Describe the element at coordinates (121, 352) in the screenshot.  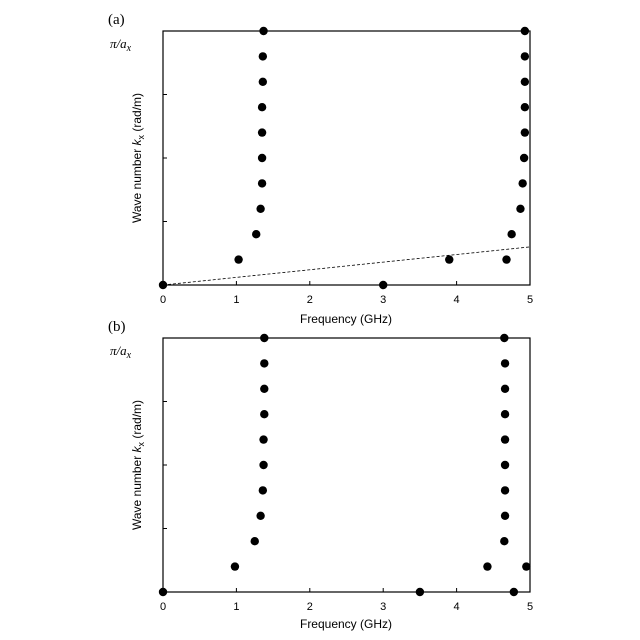
I see `panel-b-ytick-top-label: π/ax` at that location.